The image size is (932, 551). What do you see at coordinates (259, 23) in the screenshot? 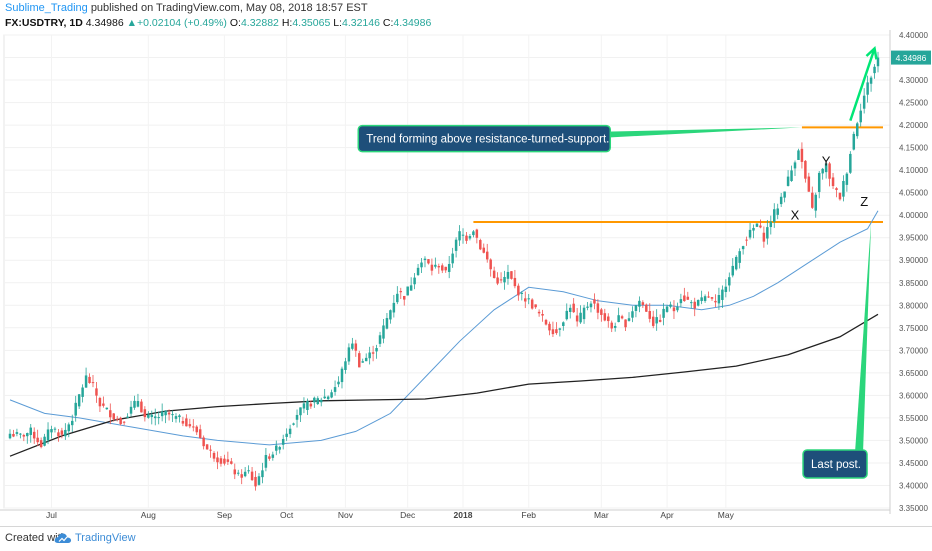
I see `open-value: 4.32882` at bounding box center [259, 23].